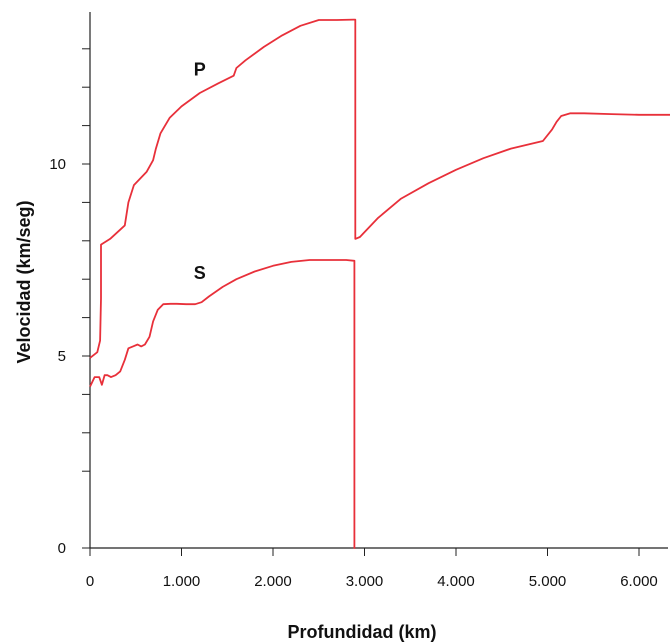 The width and height of the screenshot is (670, 644). I want to click on labels-layer: PS, so click(200, 172).